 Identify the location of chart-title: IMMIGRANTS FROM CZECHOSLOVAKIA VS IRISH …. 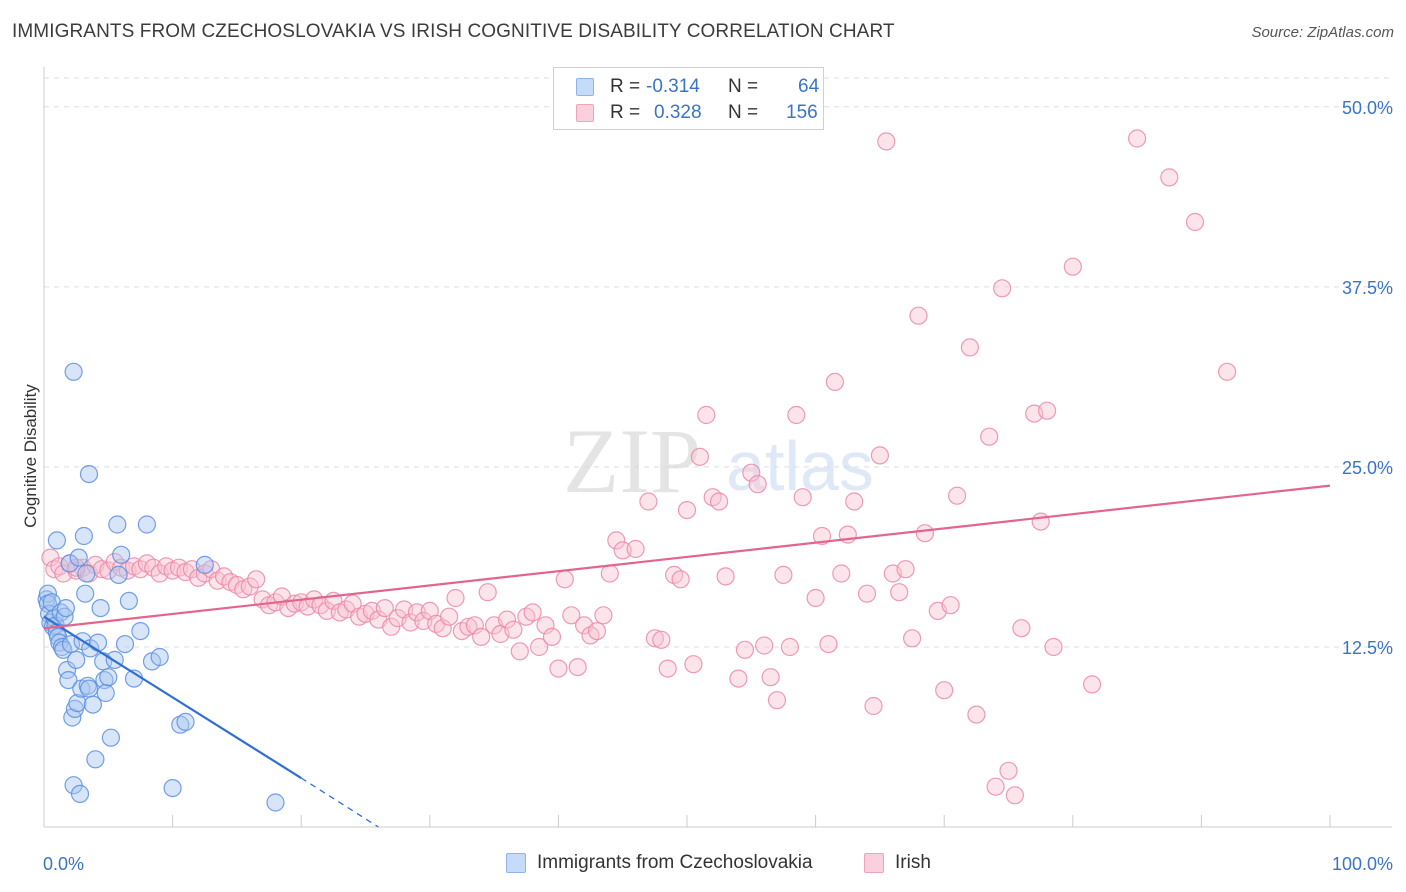
(453, 31).